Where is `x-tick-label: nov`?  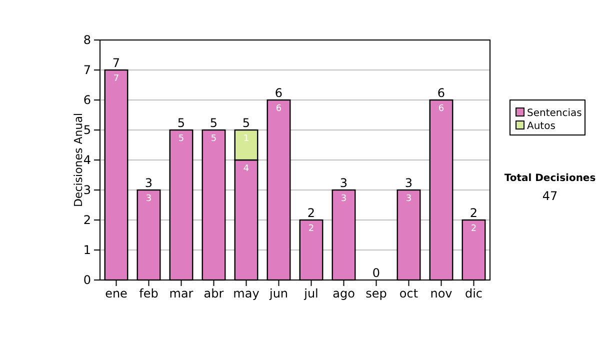 x-tick-label: nov is located at coordinates (441, 293).